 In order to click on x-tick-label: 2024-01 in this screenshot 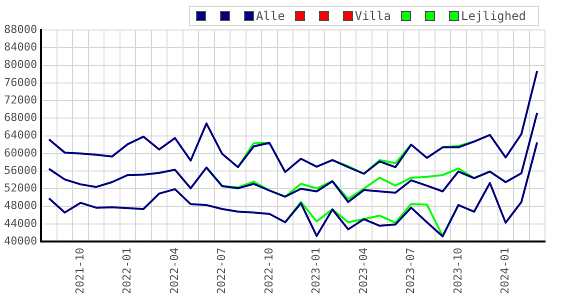, I will do `click(505, 271)`.